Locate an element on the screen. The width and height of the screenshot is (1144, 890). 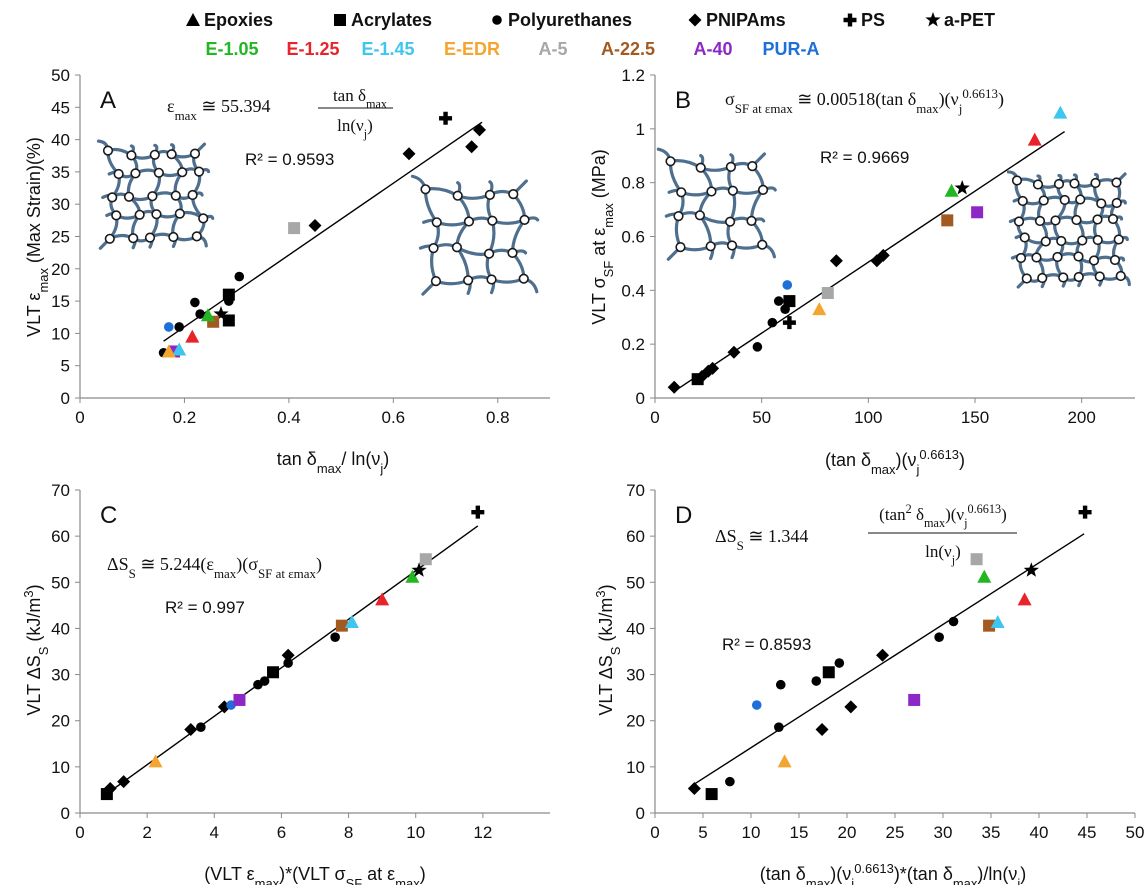
legend-material-label: E-1.05 is located at coordinates (231, 49).